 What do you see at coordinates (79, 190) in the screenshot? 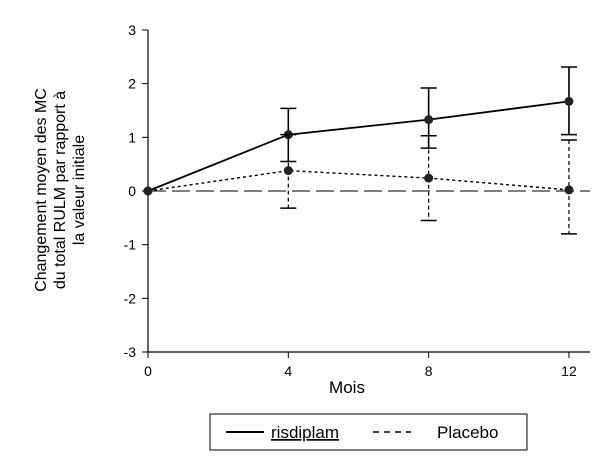
I see `y-axis-label-line: la valeur initiale` at bounding box center [79, 190].